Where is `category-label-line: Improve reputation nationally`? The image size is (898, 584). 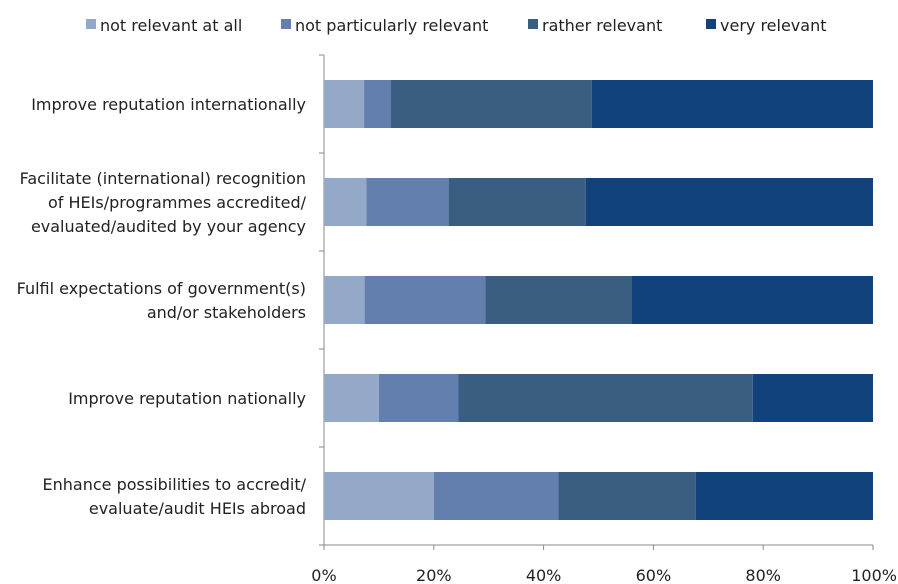 category-label-line: Improve reputation nationally is located at coordinates (187, 398).